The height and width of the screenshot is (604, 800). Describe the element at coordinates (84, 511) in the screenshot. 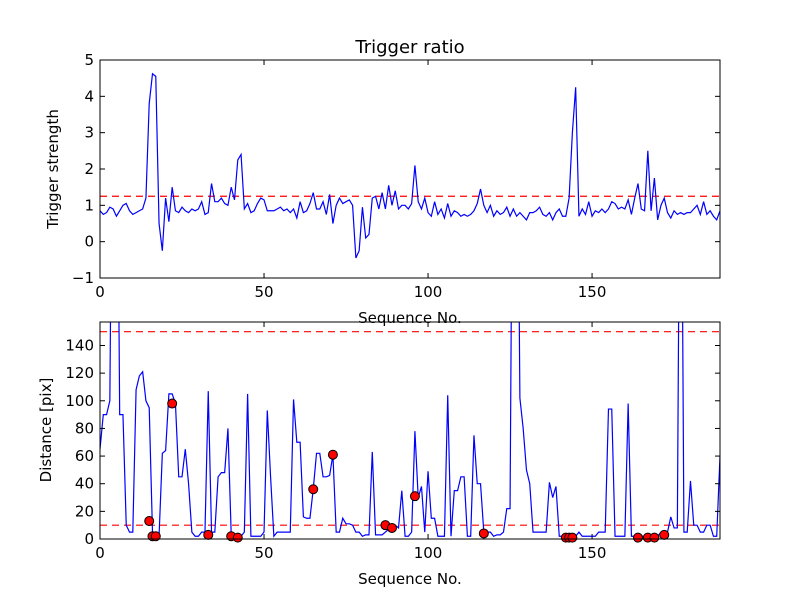

I see `y-tick-label: 20` at that location.